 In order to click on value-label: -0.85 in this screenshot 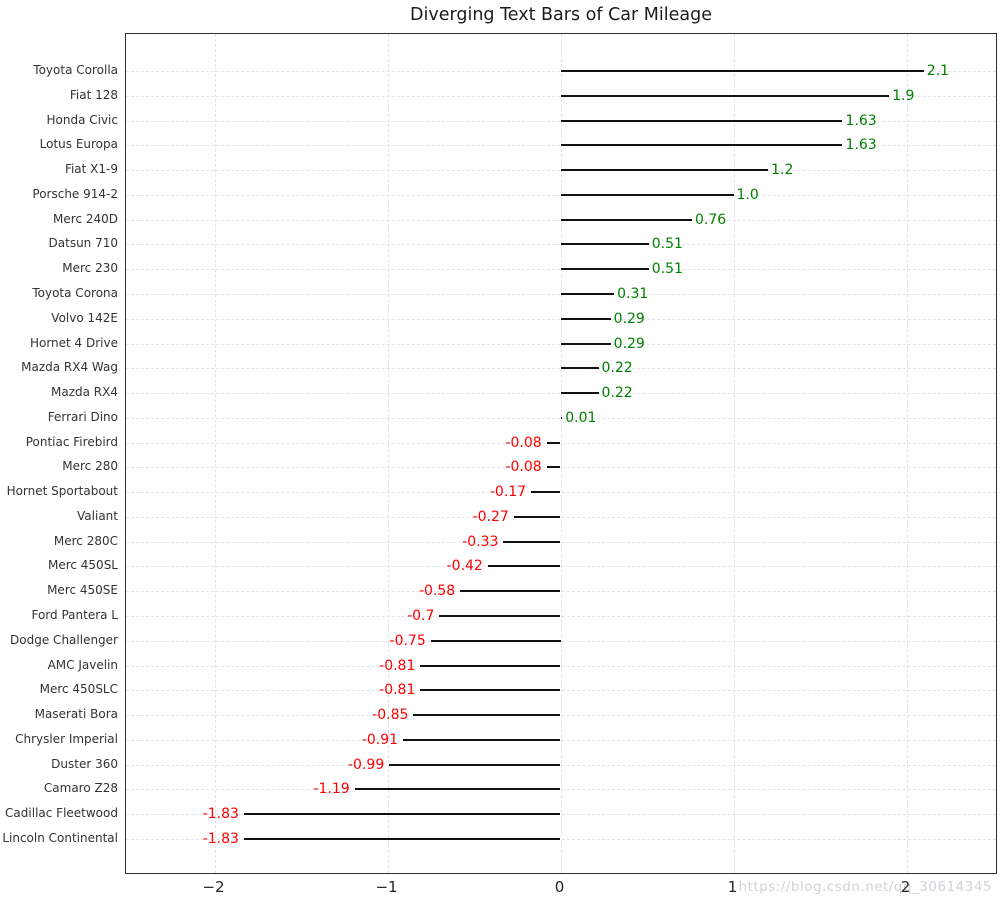, I will do `click(390, 715)`.